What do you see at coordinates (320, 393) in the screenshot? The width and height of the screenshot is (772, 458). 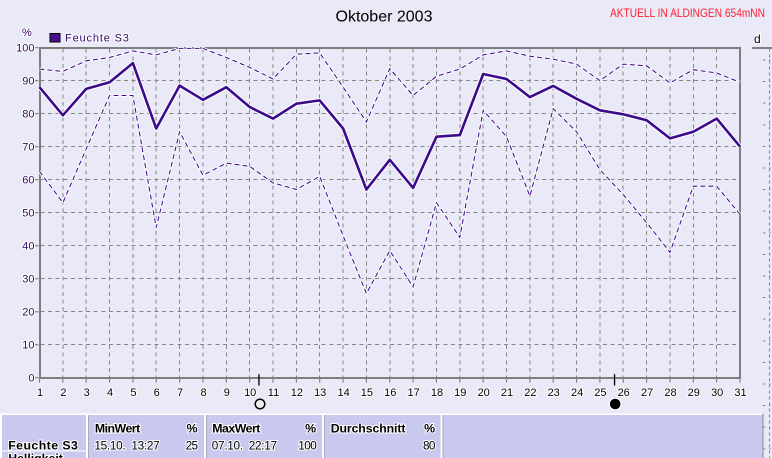 I see `svg-text: 13` at bounding box center [320, 393].